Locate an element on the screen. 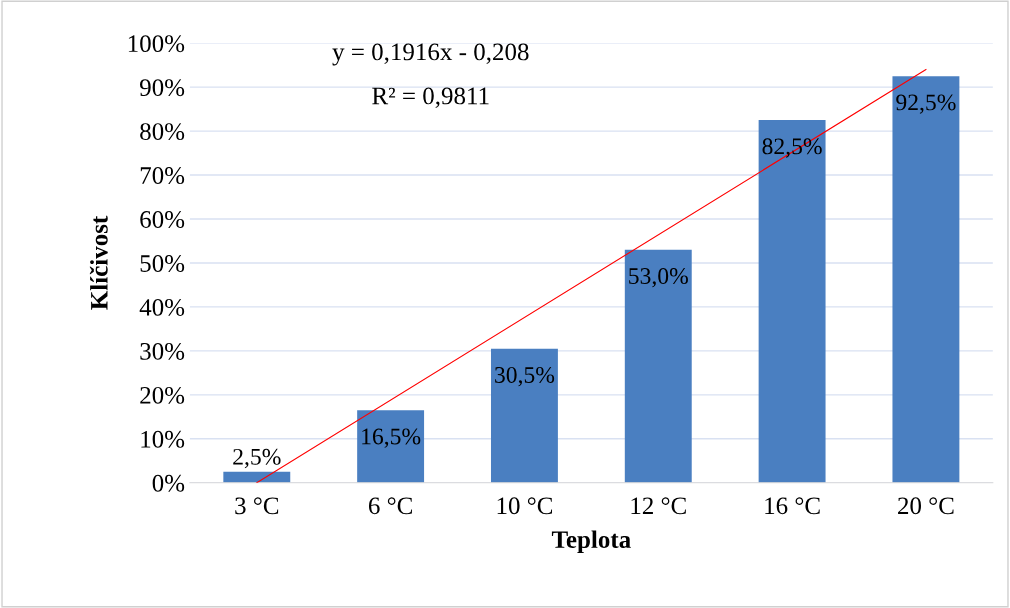  y-tick-label: 60% is located at coordinates (162, 219).